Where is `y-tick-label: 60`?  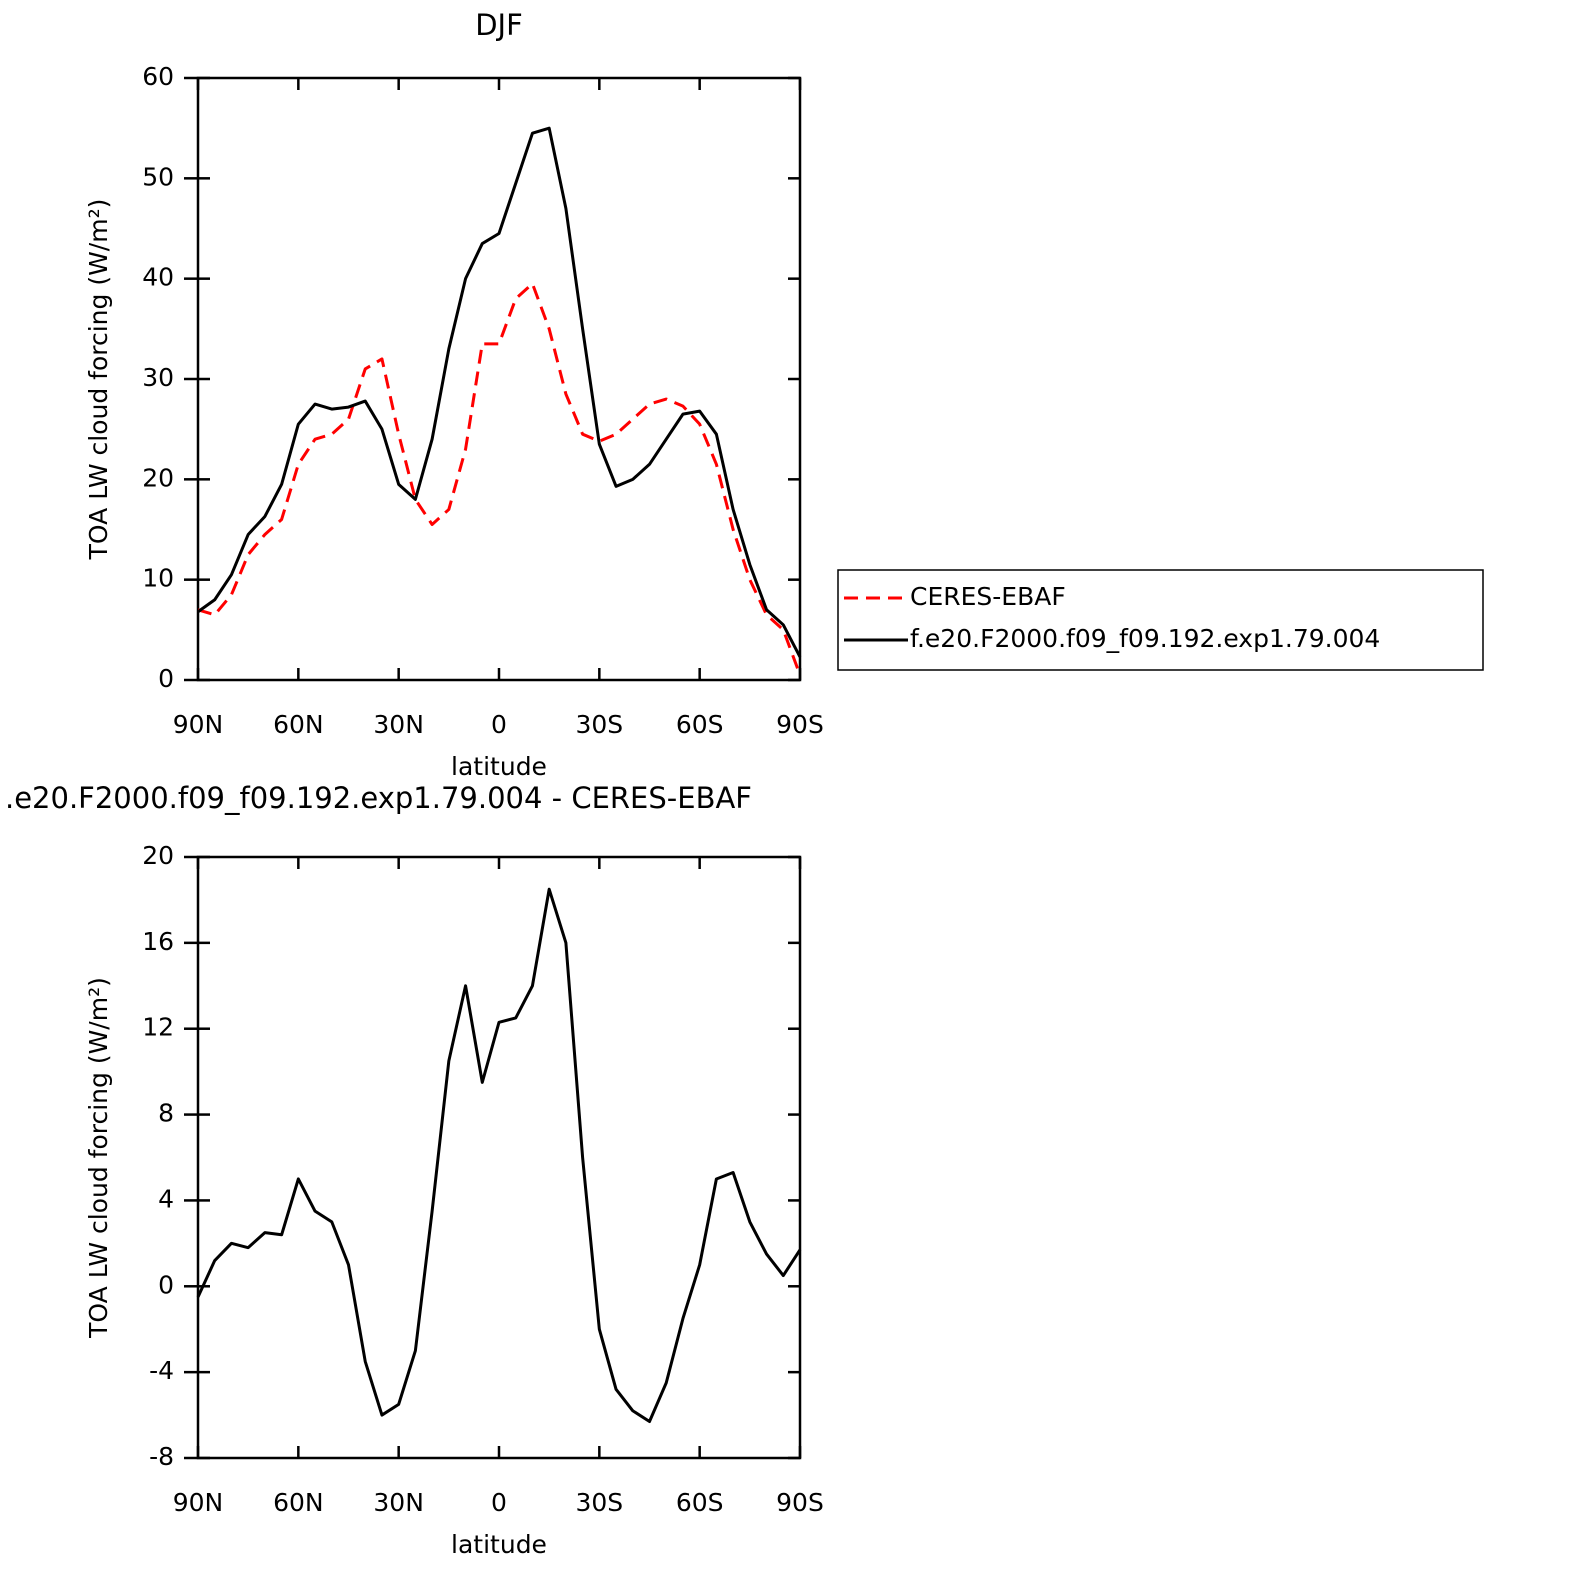 y-tick-label: 60 is located at coordinates (158, 76).